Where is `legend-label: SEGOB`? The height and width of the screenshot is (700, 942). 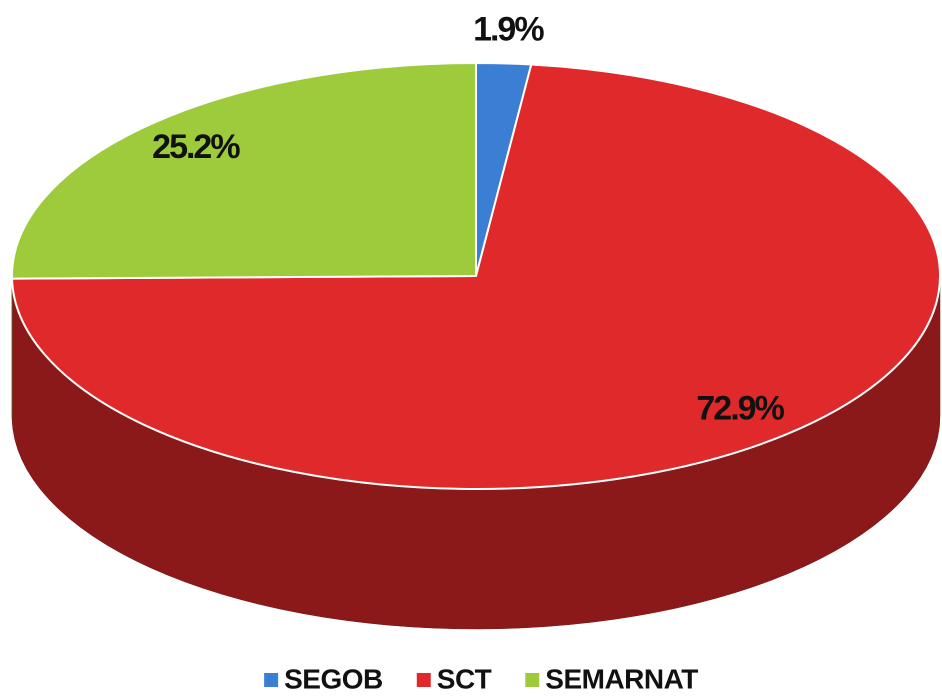
legend-label: SEGOB is located at coordinates (333, 678).